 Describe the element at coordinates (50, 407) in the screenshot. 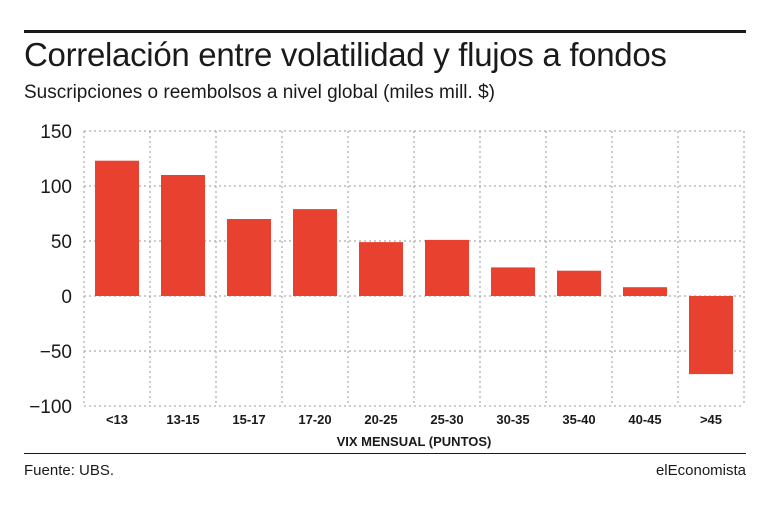

I see `y-tick-label: −100` at that location.